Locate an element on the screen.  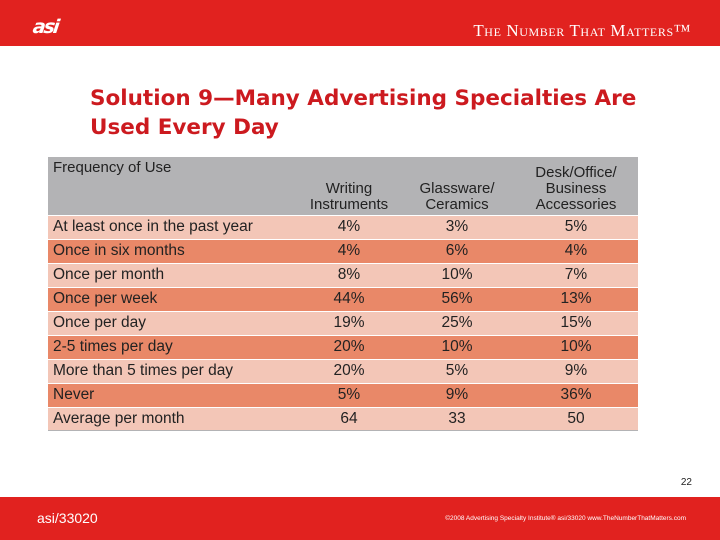
cell-value: 3% is located at coordinates (457, 226).